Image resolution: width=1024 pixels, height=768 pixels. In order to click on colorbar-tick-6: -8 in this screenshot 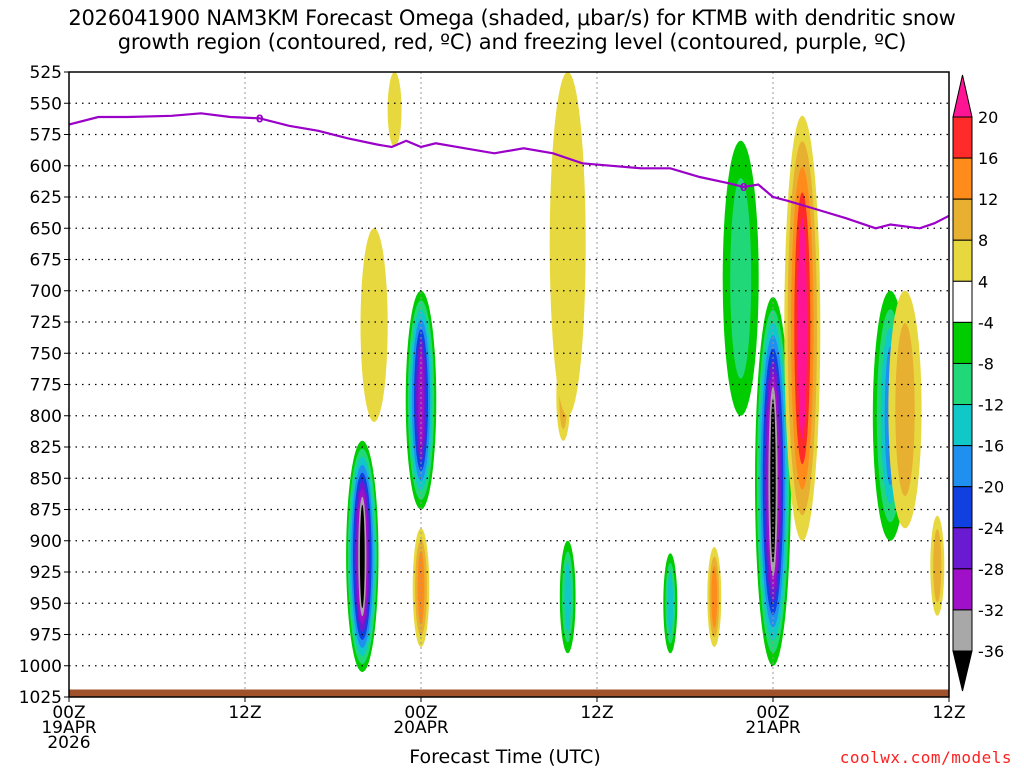, I will do `click(986, 363)`.